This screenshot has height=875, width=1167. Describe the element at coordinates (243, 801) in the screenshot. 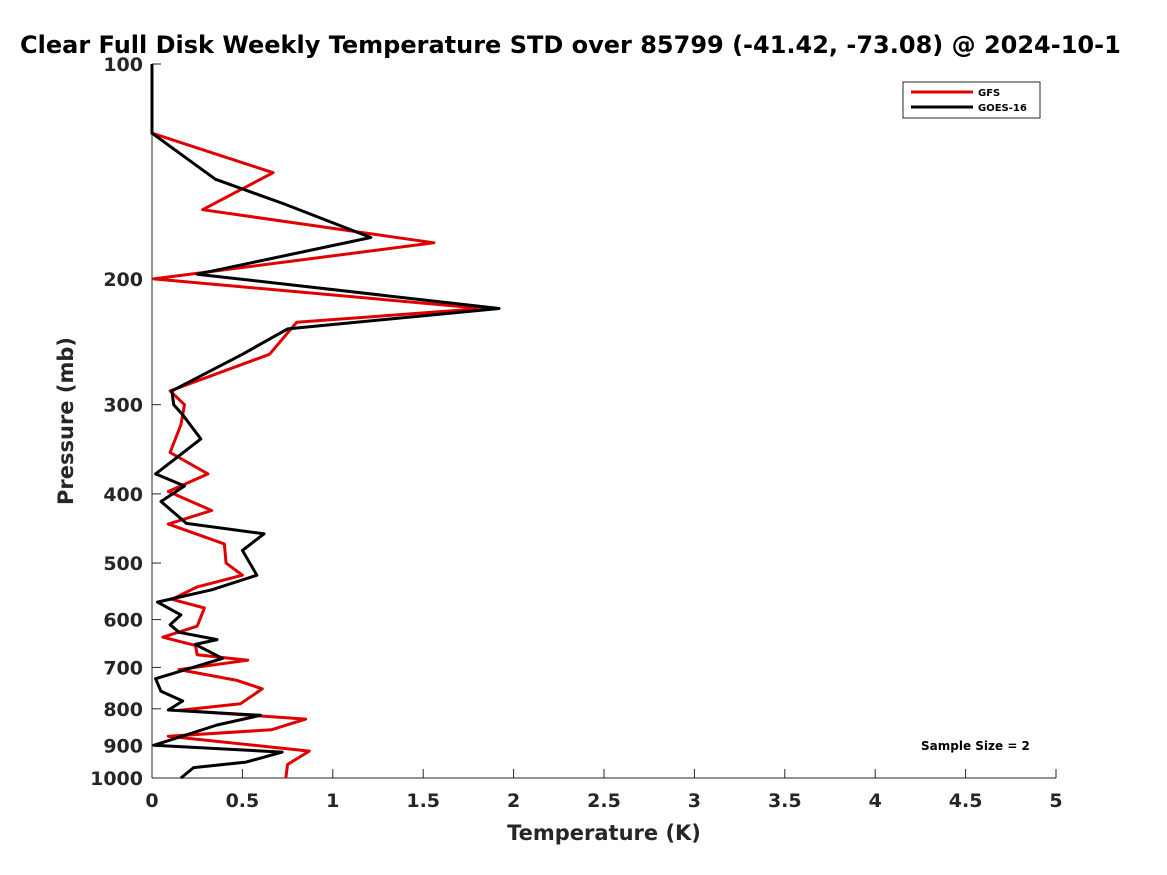

I see `x-tick-label: 0.5` at that location.